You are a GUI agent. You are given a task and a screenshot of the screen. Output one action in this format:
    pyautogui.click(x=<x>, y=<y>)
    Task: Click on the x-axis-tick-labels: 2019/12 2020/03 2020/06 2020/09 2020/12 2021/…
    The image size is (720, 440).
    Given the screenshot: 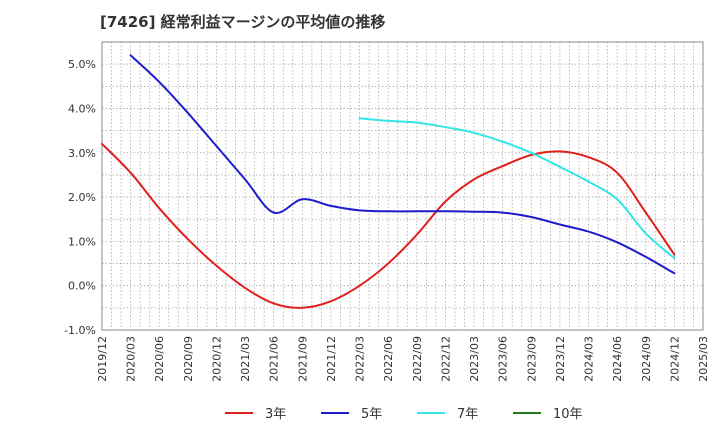 What is the action you would take?
    pyautogui.click(x=403, y=359)
    